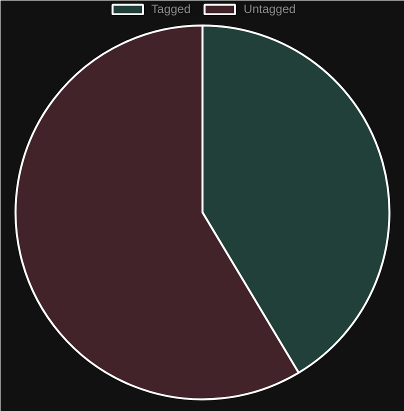 This screenshot has height=411, width=404. What do you see at coordinates (270, 9) in the screenshot?
I see `legend-label: Untagged` at bounding box center [270, 9].